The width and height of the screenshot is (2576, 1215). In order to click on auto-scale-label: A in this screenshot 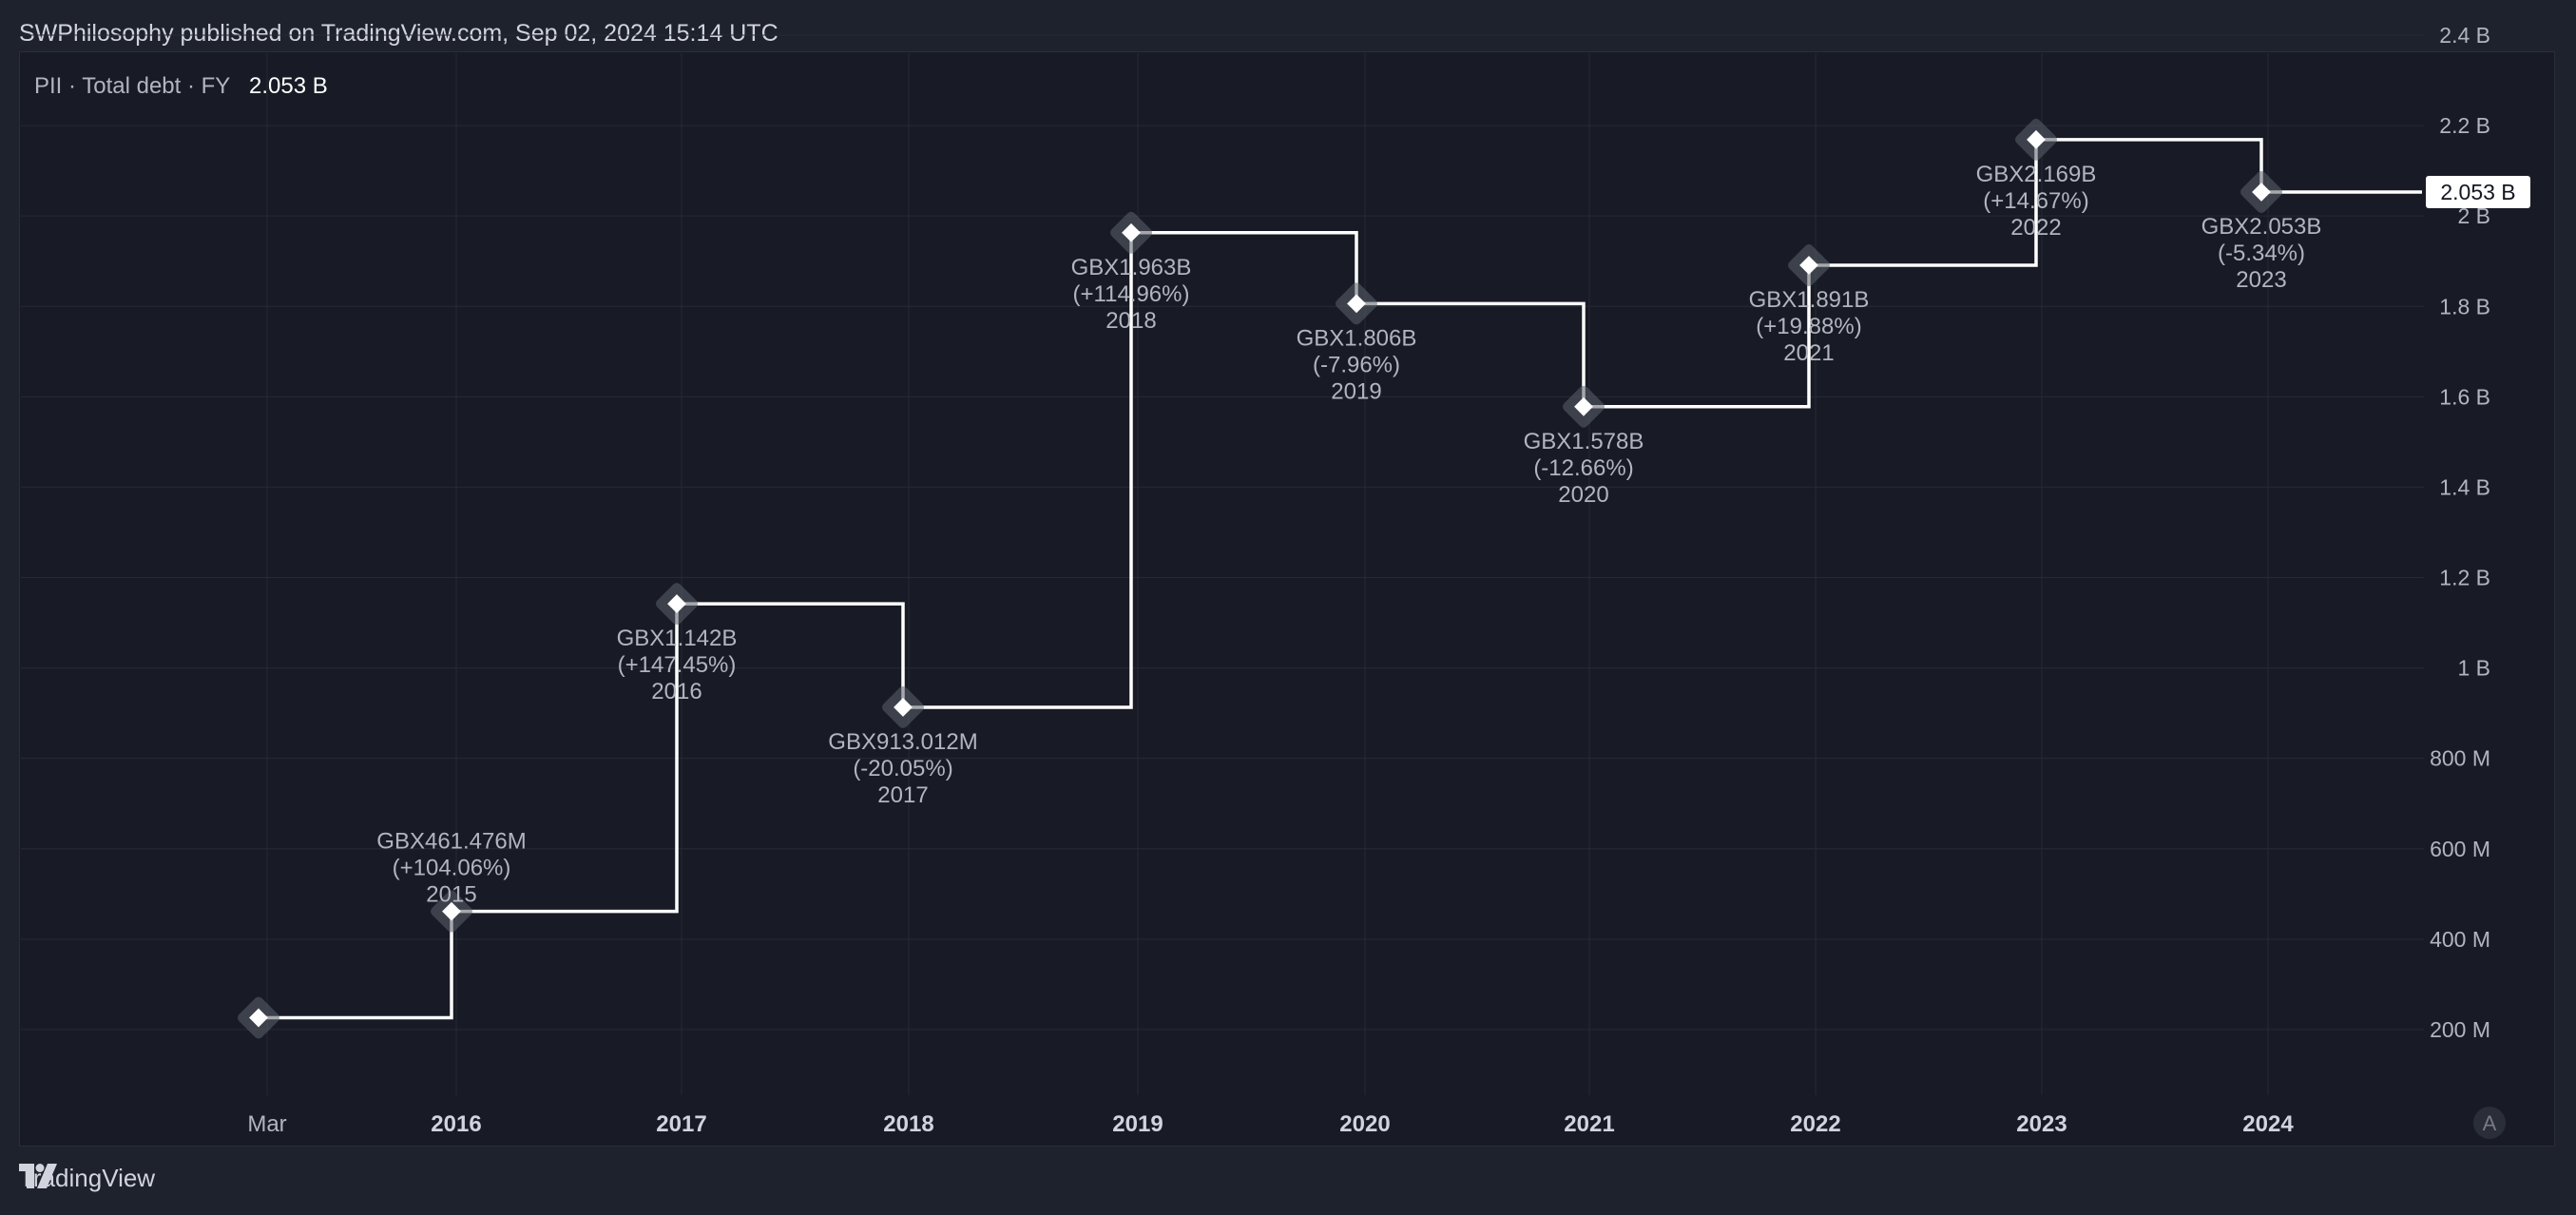, I will do `click(2490, 1123)`.